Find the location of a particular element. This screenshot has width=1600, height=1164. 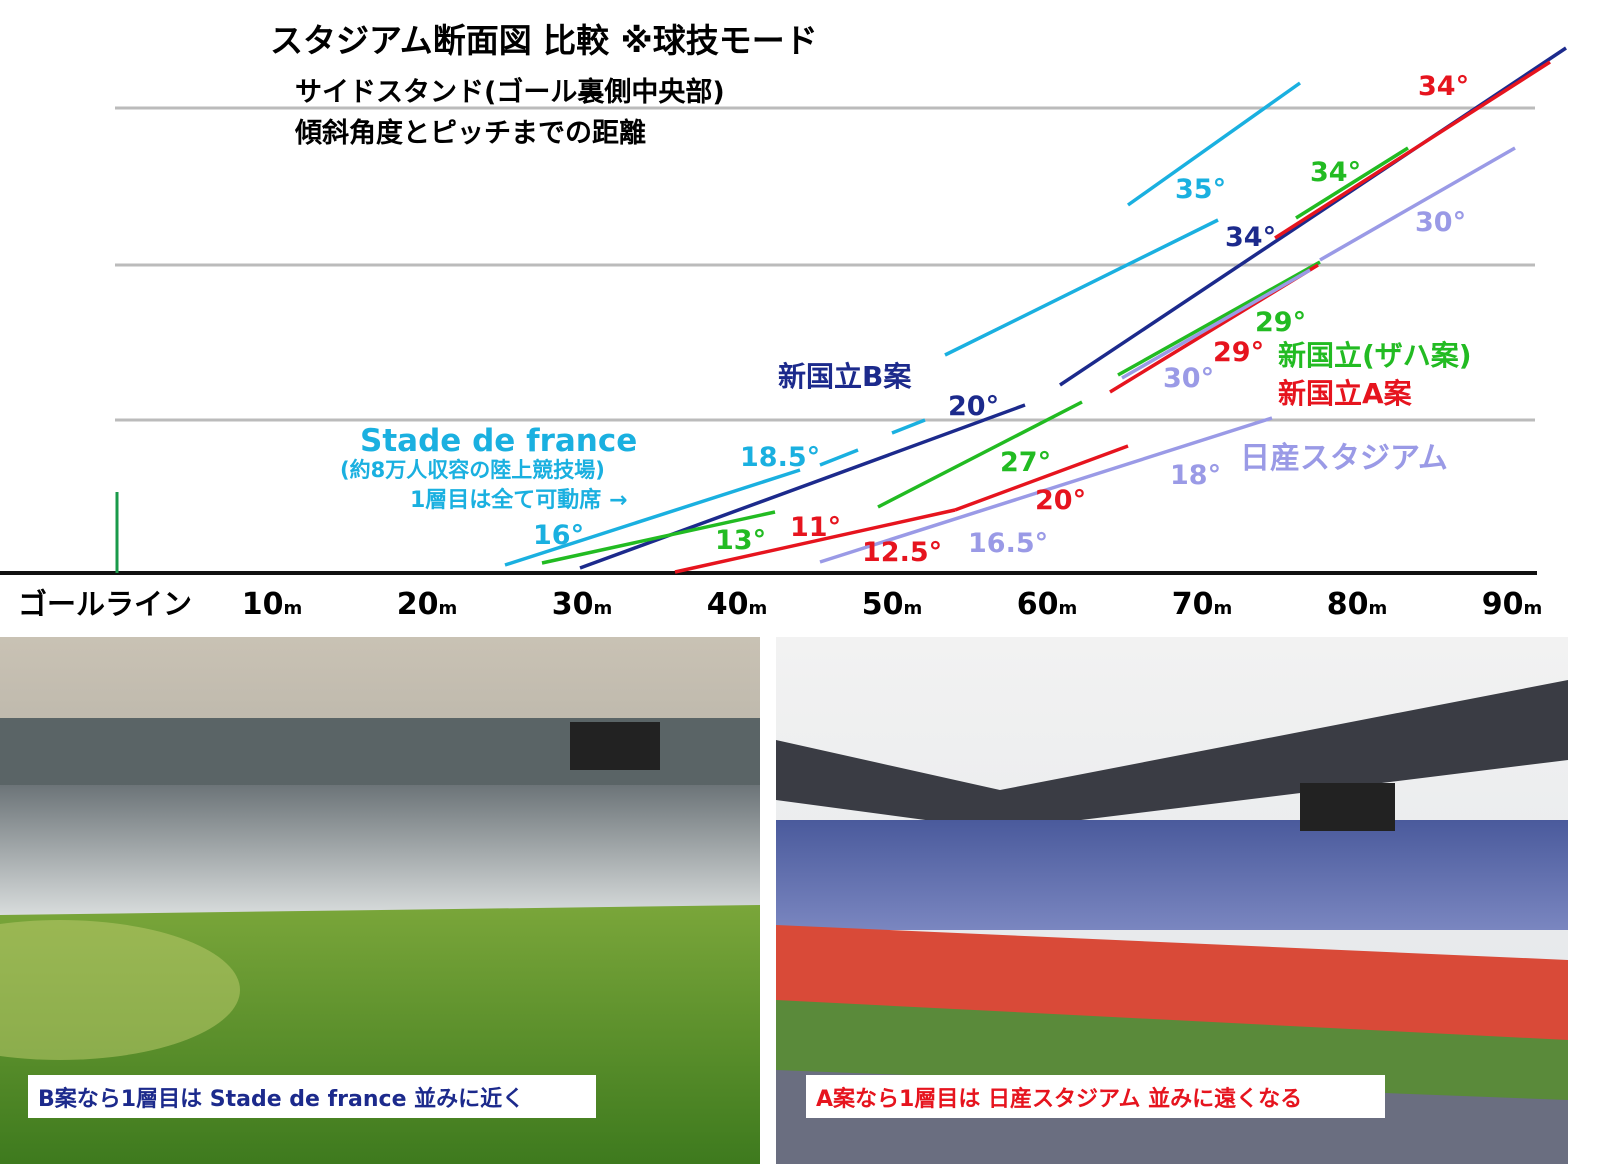

angle-label: 11° is located at coordinates (815, 527).